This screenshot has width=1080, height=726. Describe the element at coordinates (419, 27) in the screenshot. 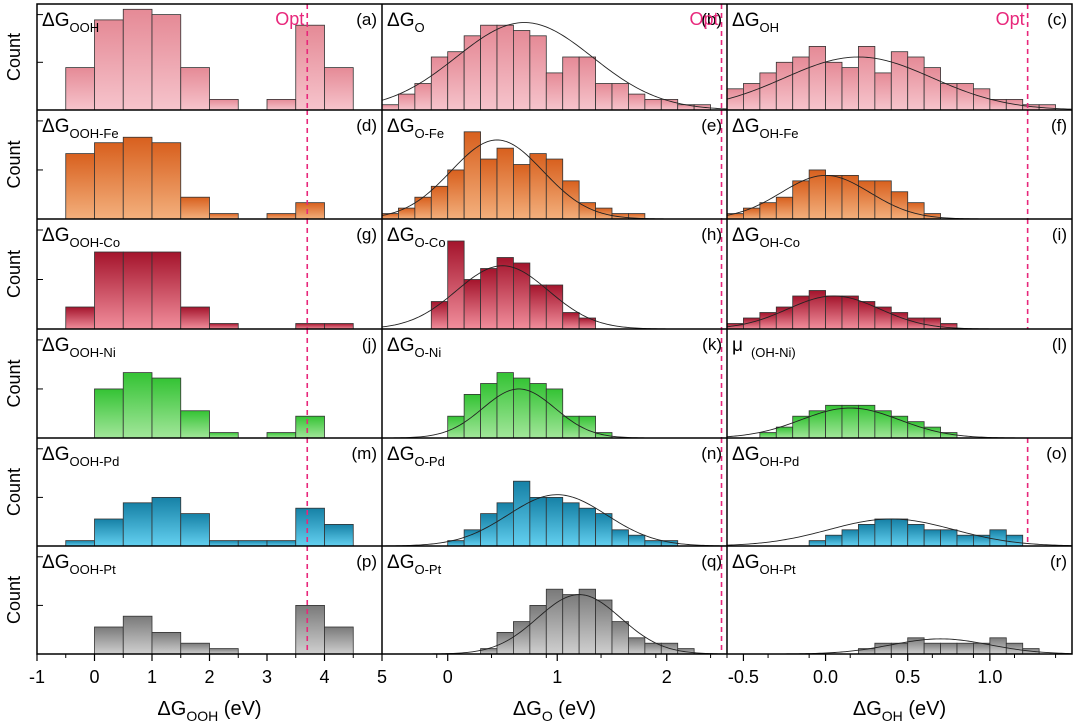

I see `panel-title-sub: O` at that location.